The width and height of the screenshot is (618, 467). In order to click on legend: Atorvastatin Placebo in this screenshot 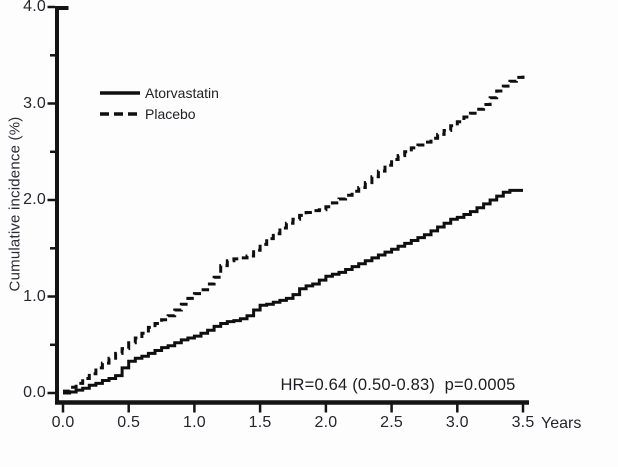, I will do `click(159, 103)`.